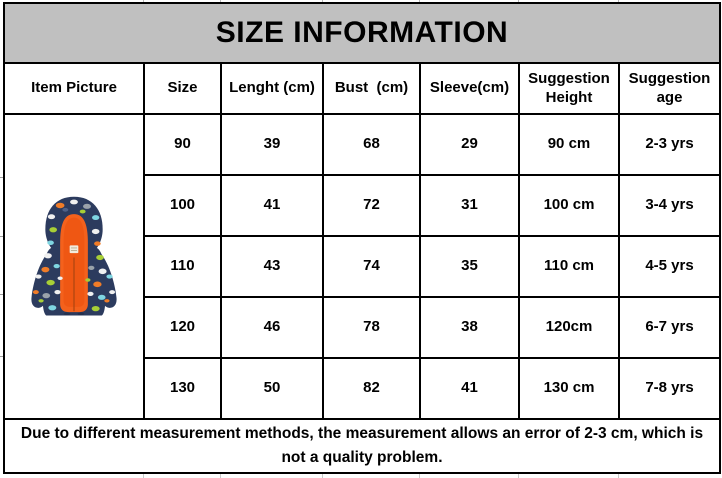 The height and width of the screenshot is (478, 722). What do you see at coordinates (469, 205) in the screenshot?
I see `cell-sleeve: 31` at bounding box center [469, 205].